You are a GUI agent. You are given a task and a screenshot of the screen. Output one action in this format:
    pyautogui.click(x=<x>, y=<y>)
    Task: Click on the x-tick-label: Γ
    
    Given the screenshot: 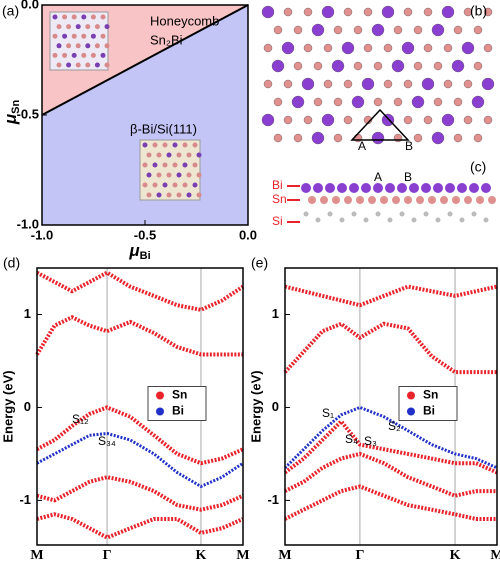 What is the action you would take?
    pyautogui.click(x=107, y=555)
    